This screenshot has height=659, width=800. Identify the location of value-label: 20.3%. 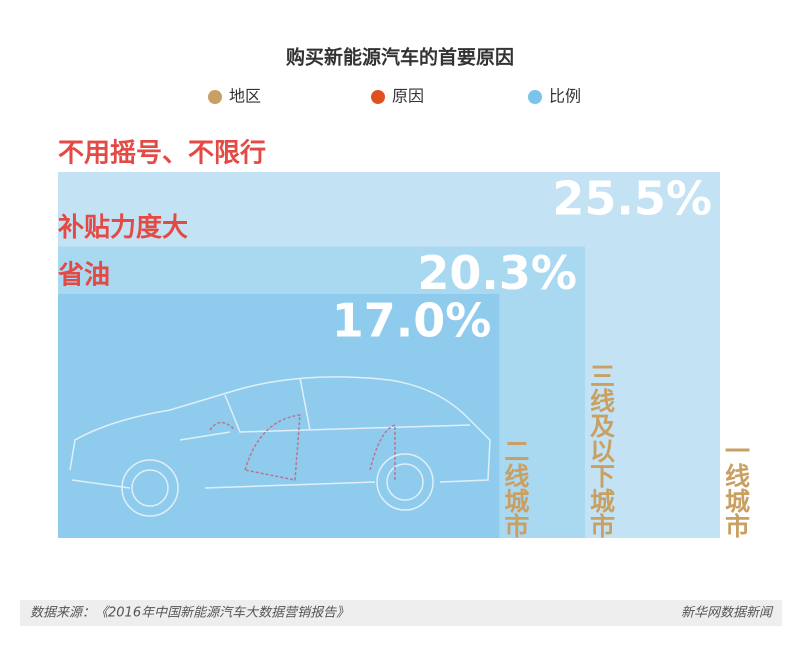
(497, 273).